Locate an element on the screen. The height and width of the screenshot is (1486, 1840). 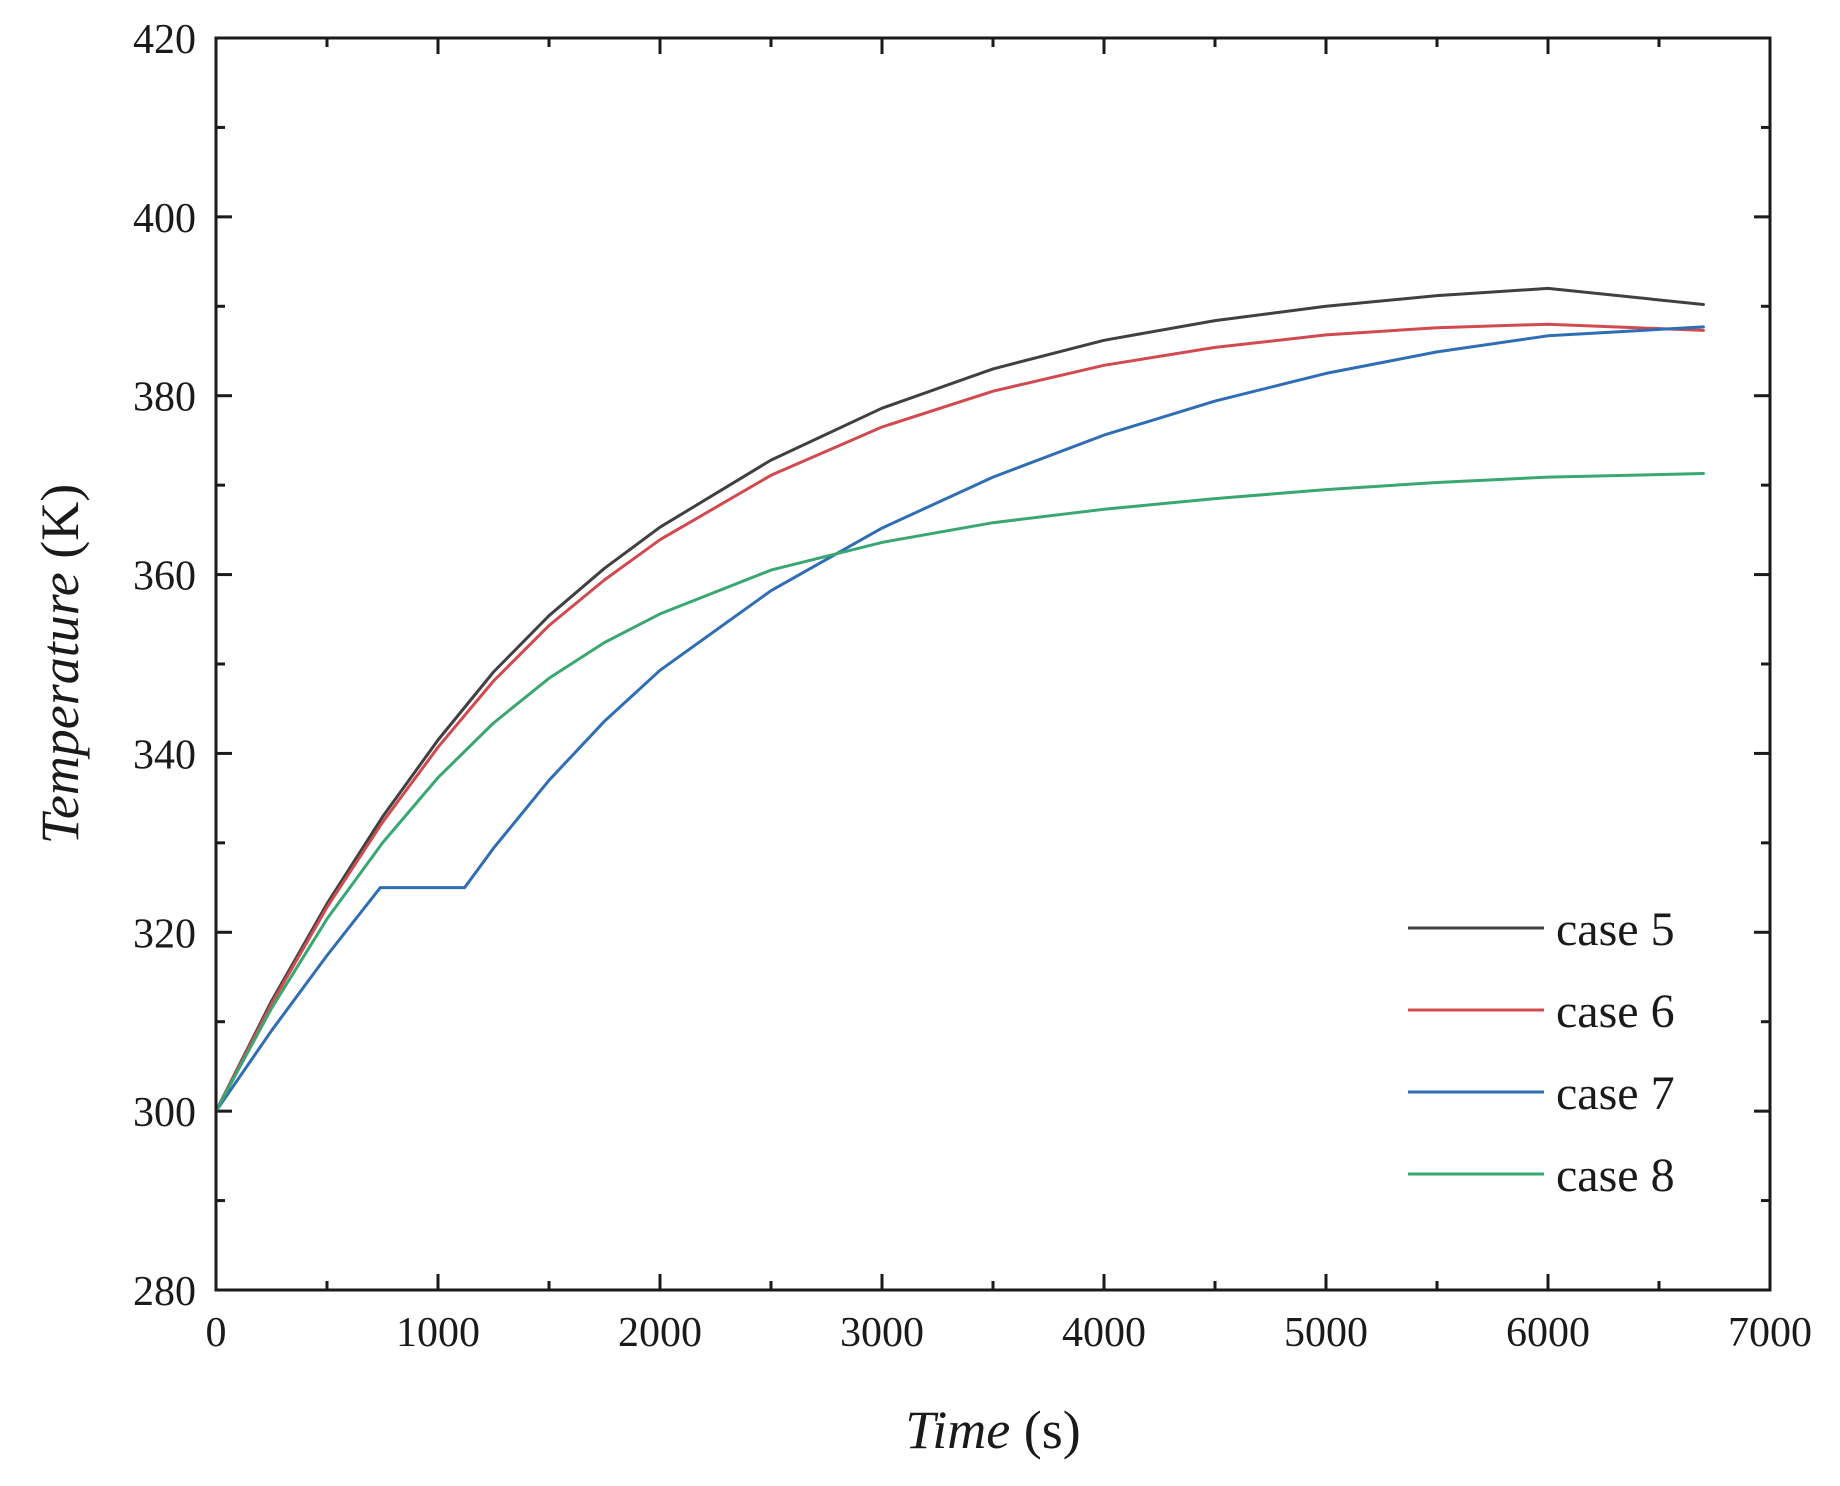
y-axis-title-unit: (K) is located at coordinates (60, 528).